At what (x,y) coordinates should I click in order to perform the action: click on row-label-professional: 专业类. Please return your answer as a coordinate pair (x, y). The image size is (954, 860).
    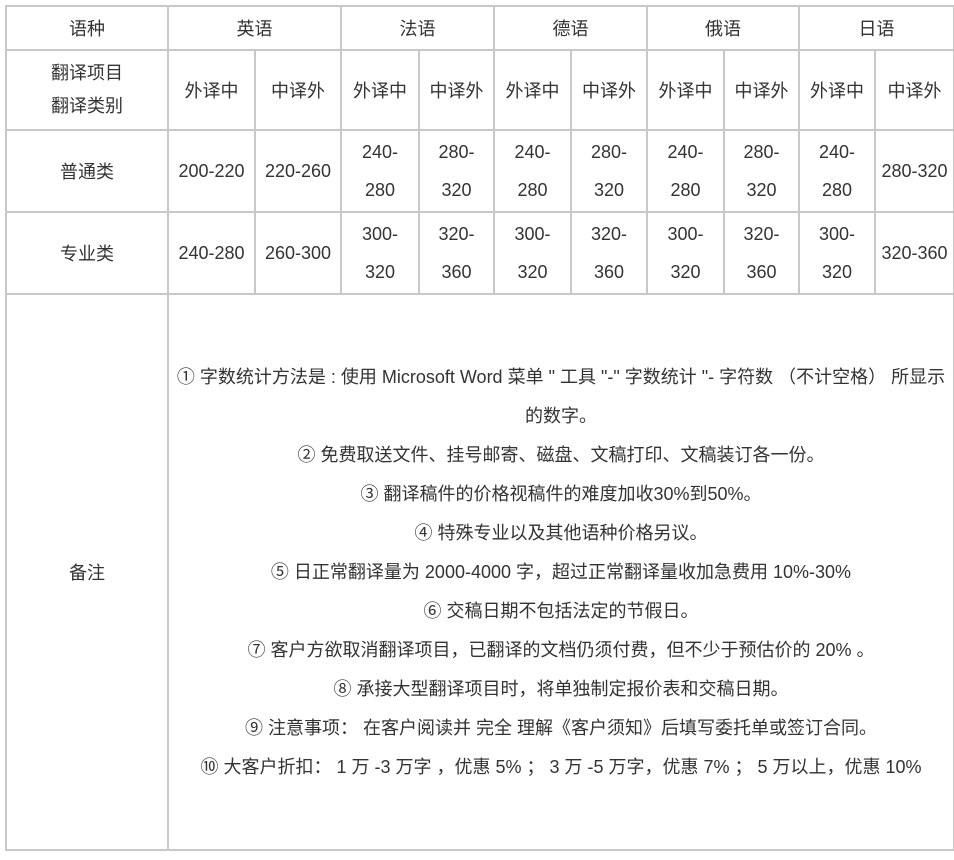
    Looking at the image, I should click on (87, 253).